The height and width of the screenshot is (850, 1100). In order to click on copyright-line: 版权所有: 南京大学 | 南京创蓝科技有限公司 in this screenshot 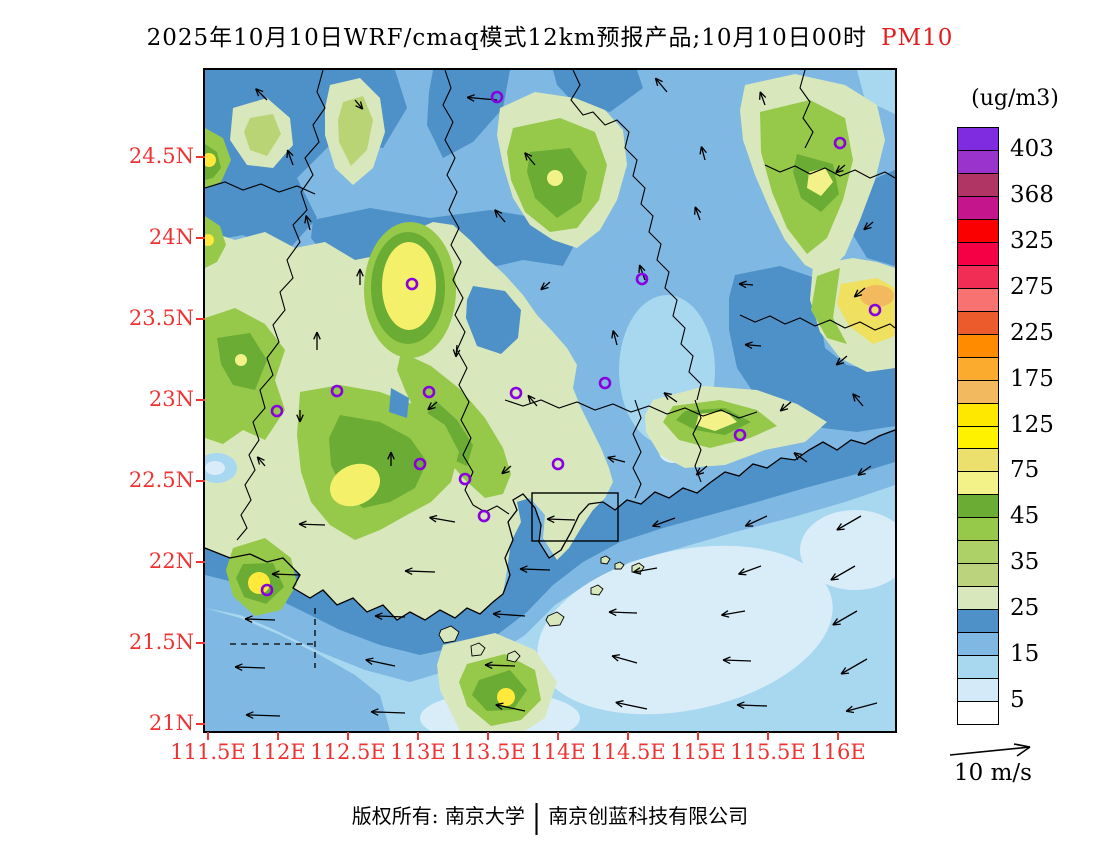, I will do `click(550, 816)`.